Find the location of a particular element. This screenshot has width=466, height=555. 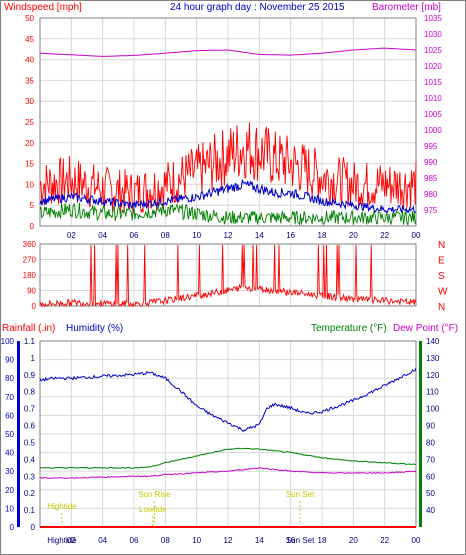

humidity-axis-label: Humidity (%) is located at coordinates (94, 328).